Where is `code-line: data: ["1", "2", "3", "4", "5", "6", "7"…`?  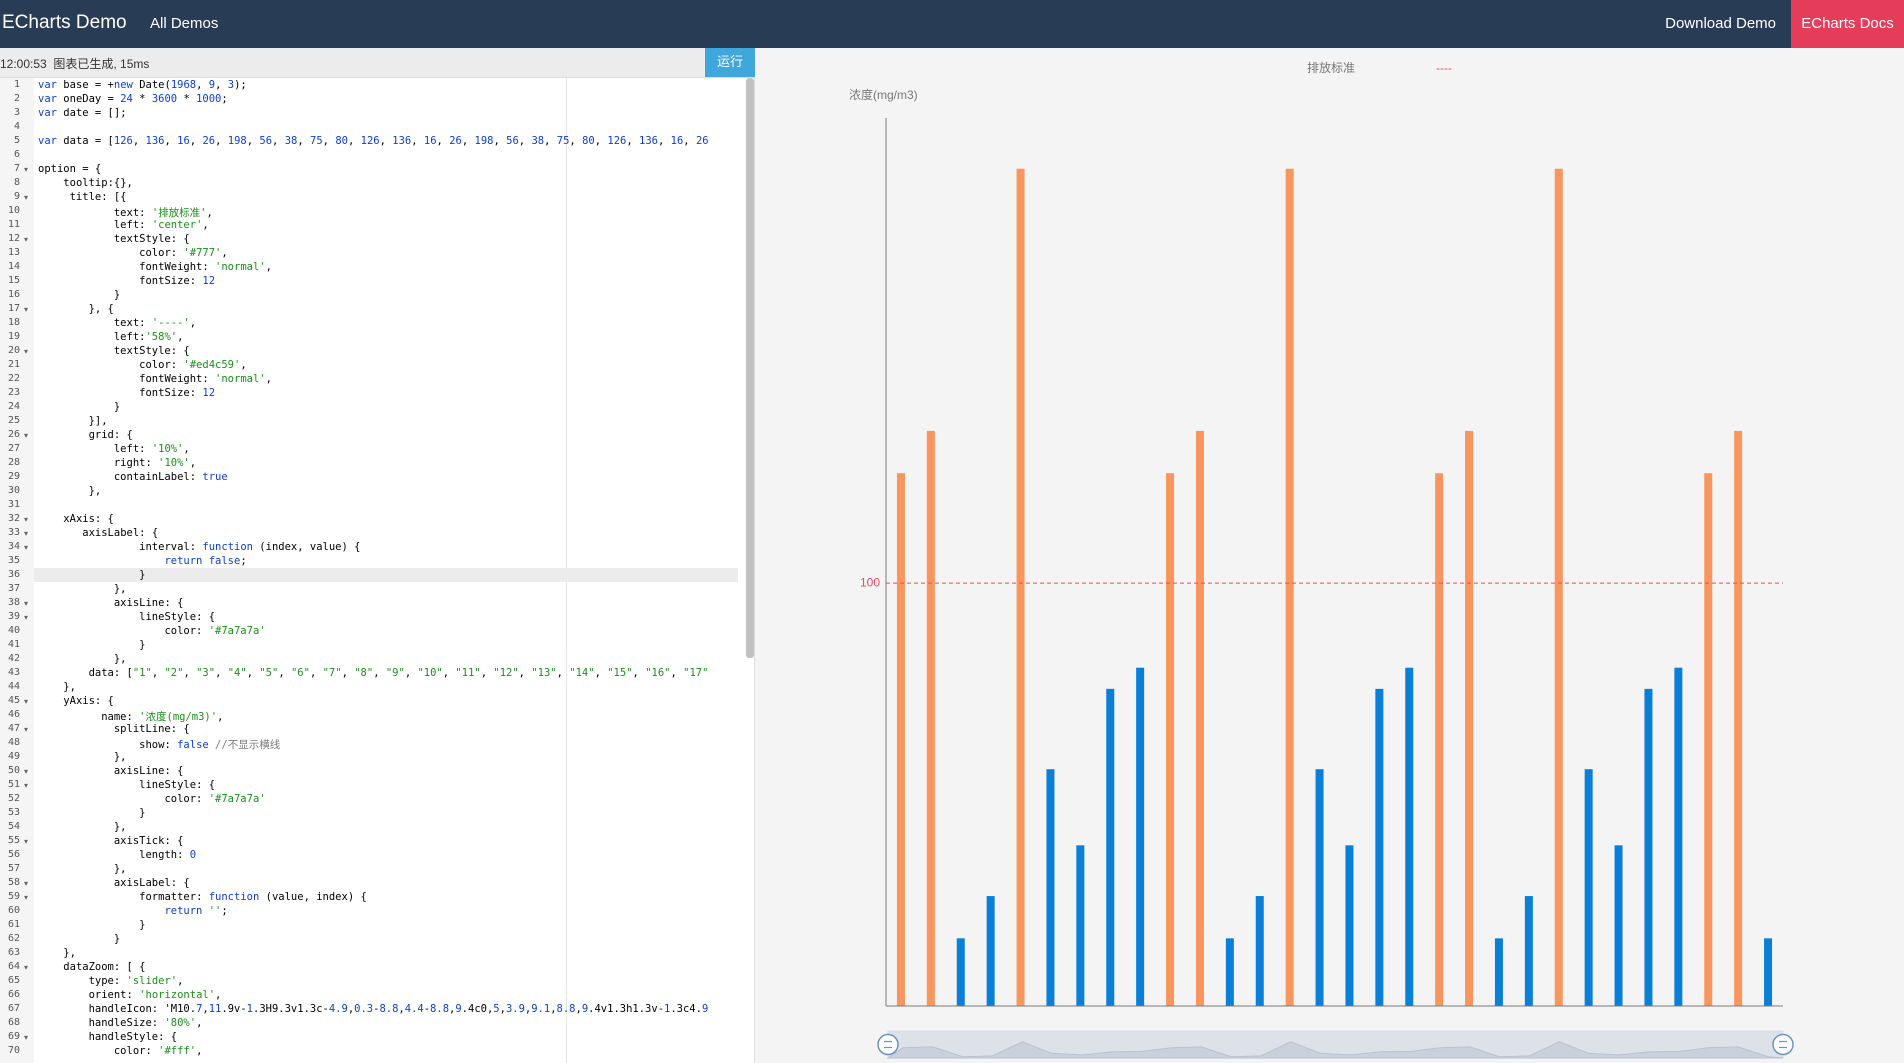
code-line: data: ["1", "2", "3", "4", "5", "6", "7"… is located at coordinates (398, 673).